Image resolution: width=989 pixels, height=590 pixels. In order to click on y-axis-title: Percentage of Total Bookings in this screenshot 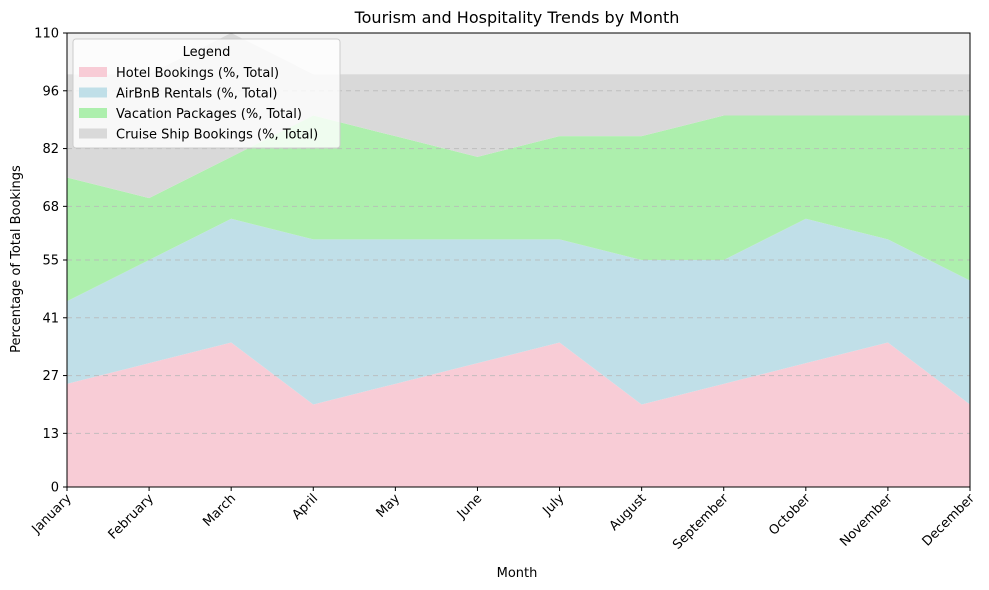, I will do `click(16, 259)`.